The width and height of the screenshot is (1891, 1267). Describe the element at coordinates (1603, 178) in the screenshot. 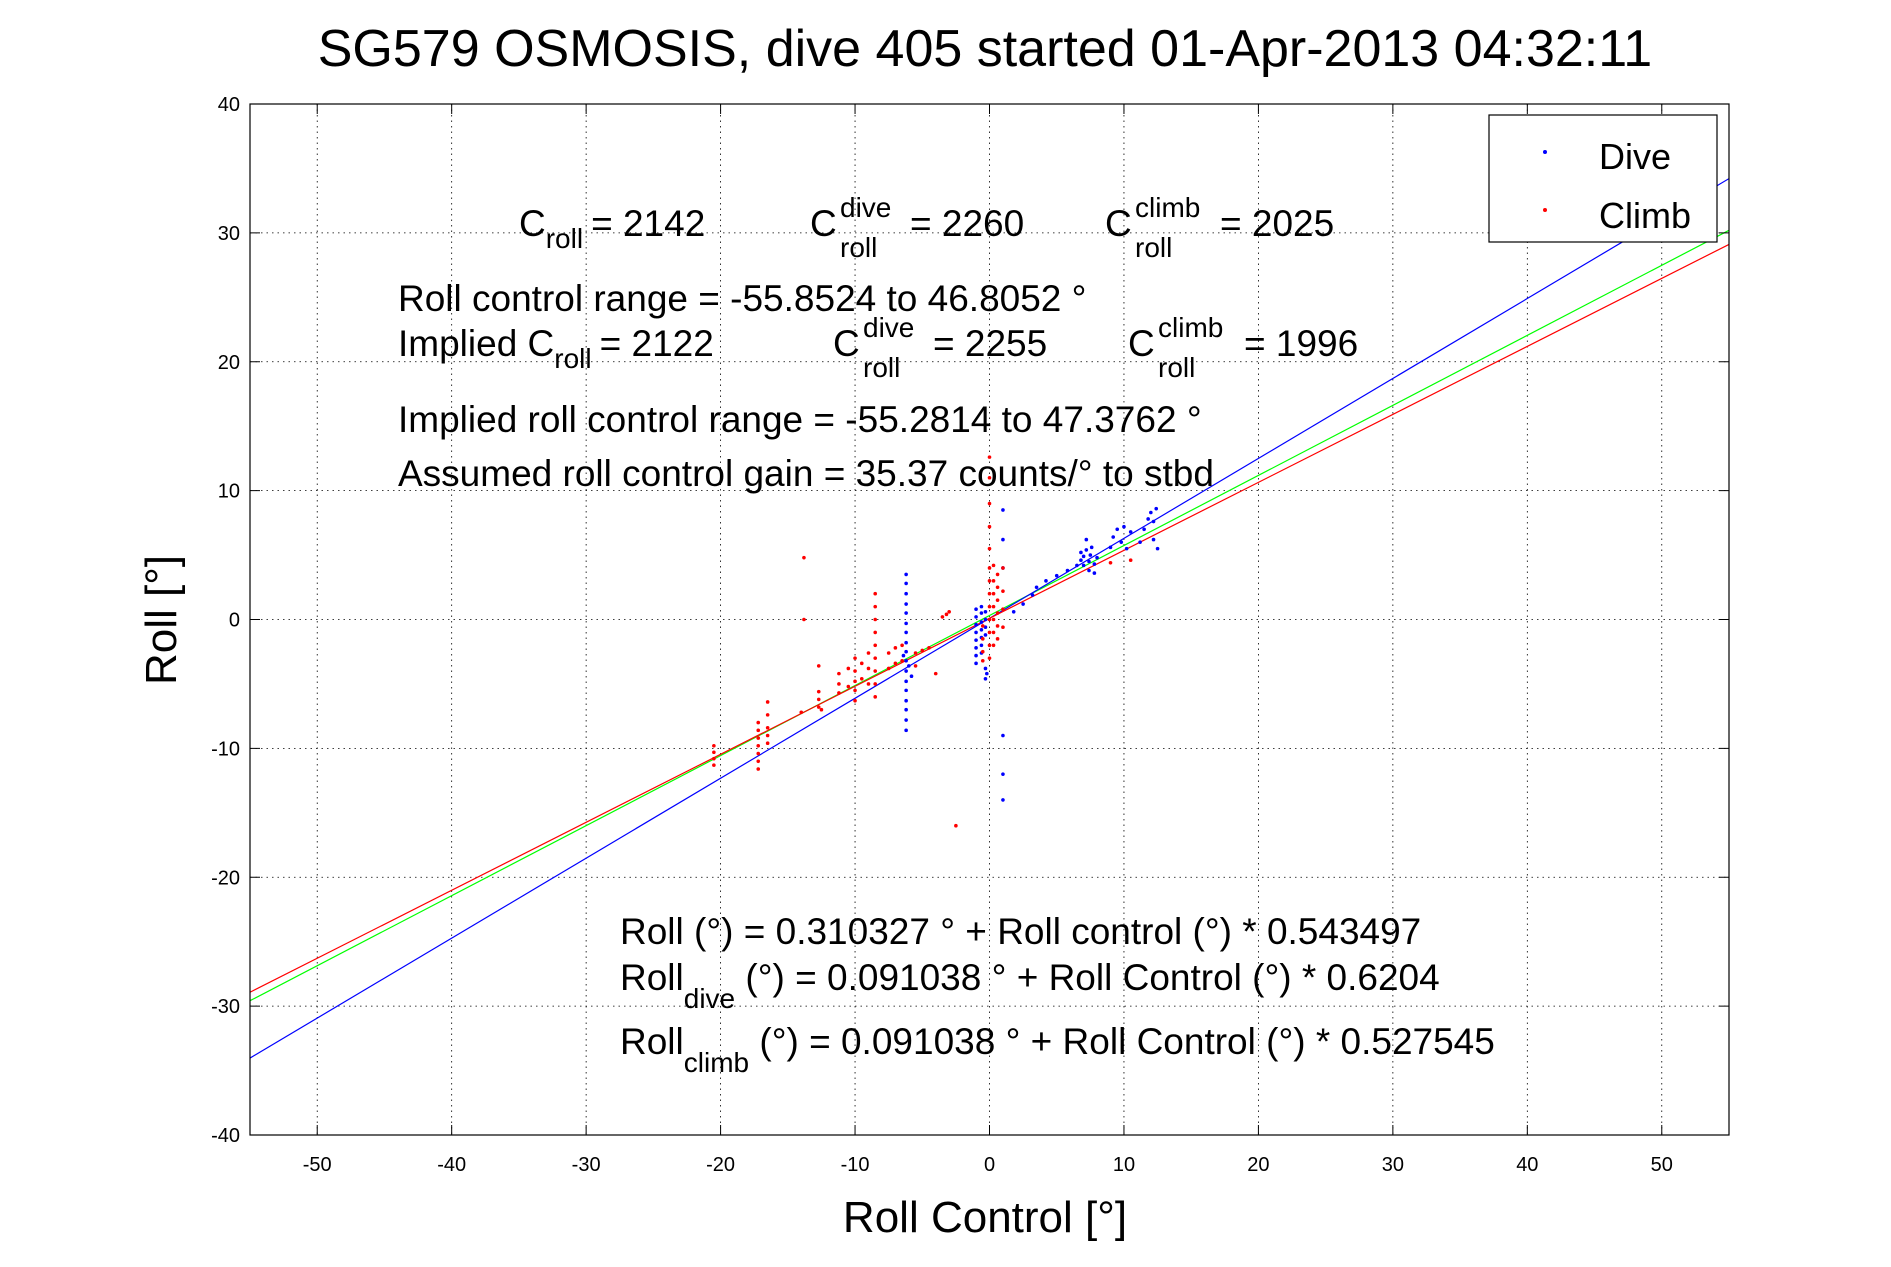

I see `legend-box` at that location.